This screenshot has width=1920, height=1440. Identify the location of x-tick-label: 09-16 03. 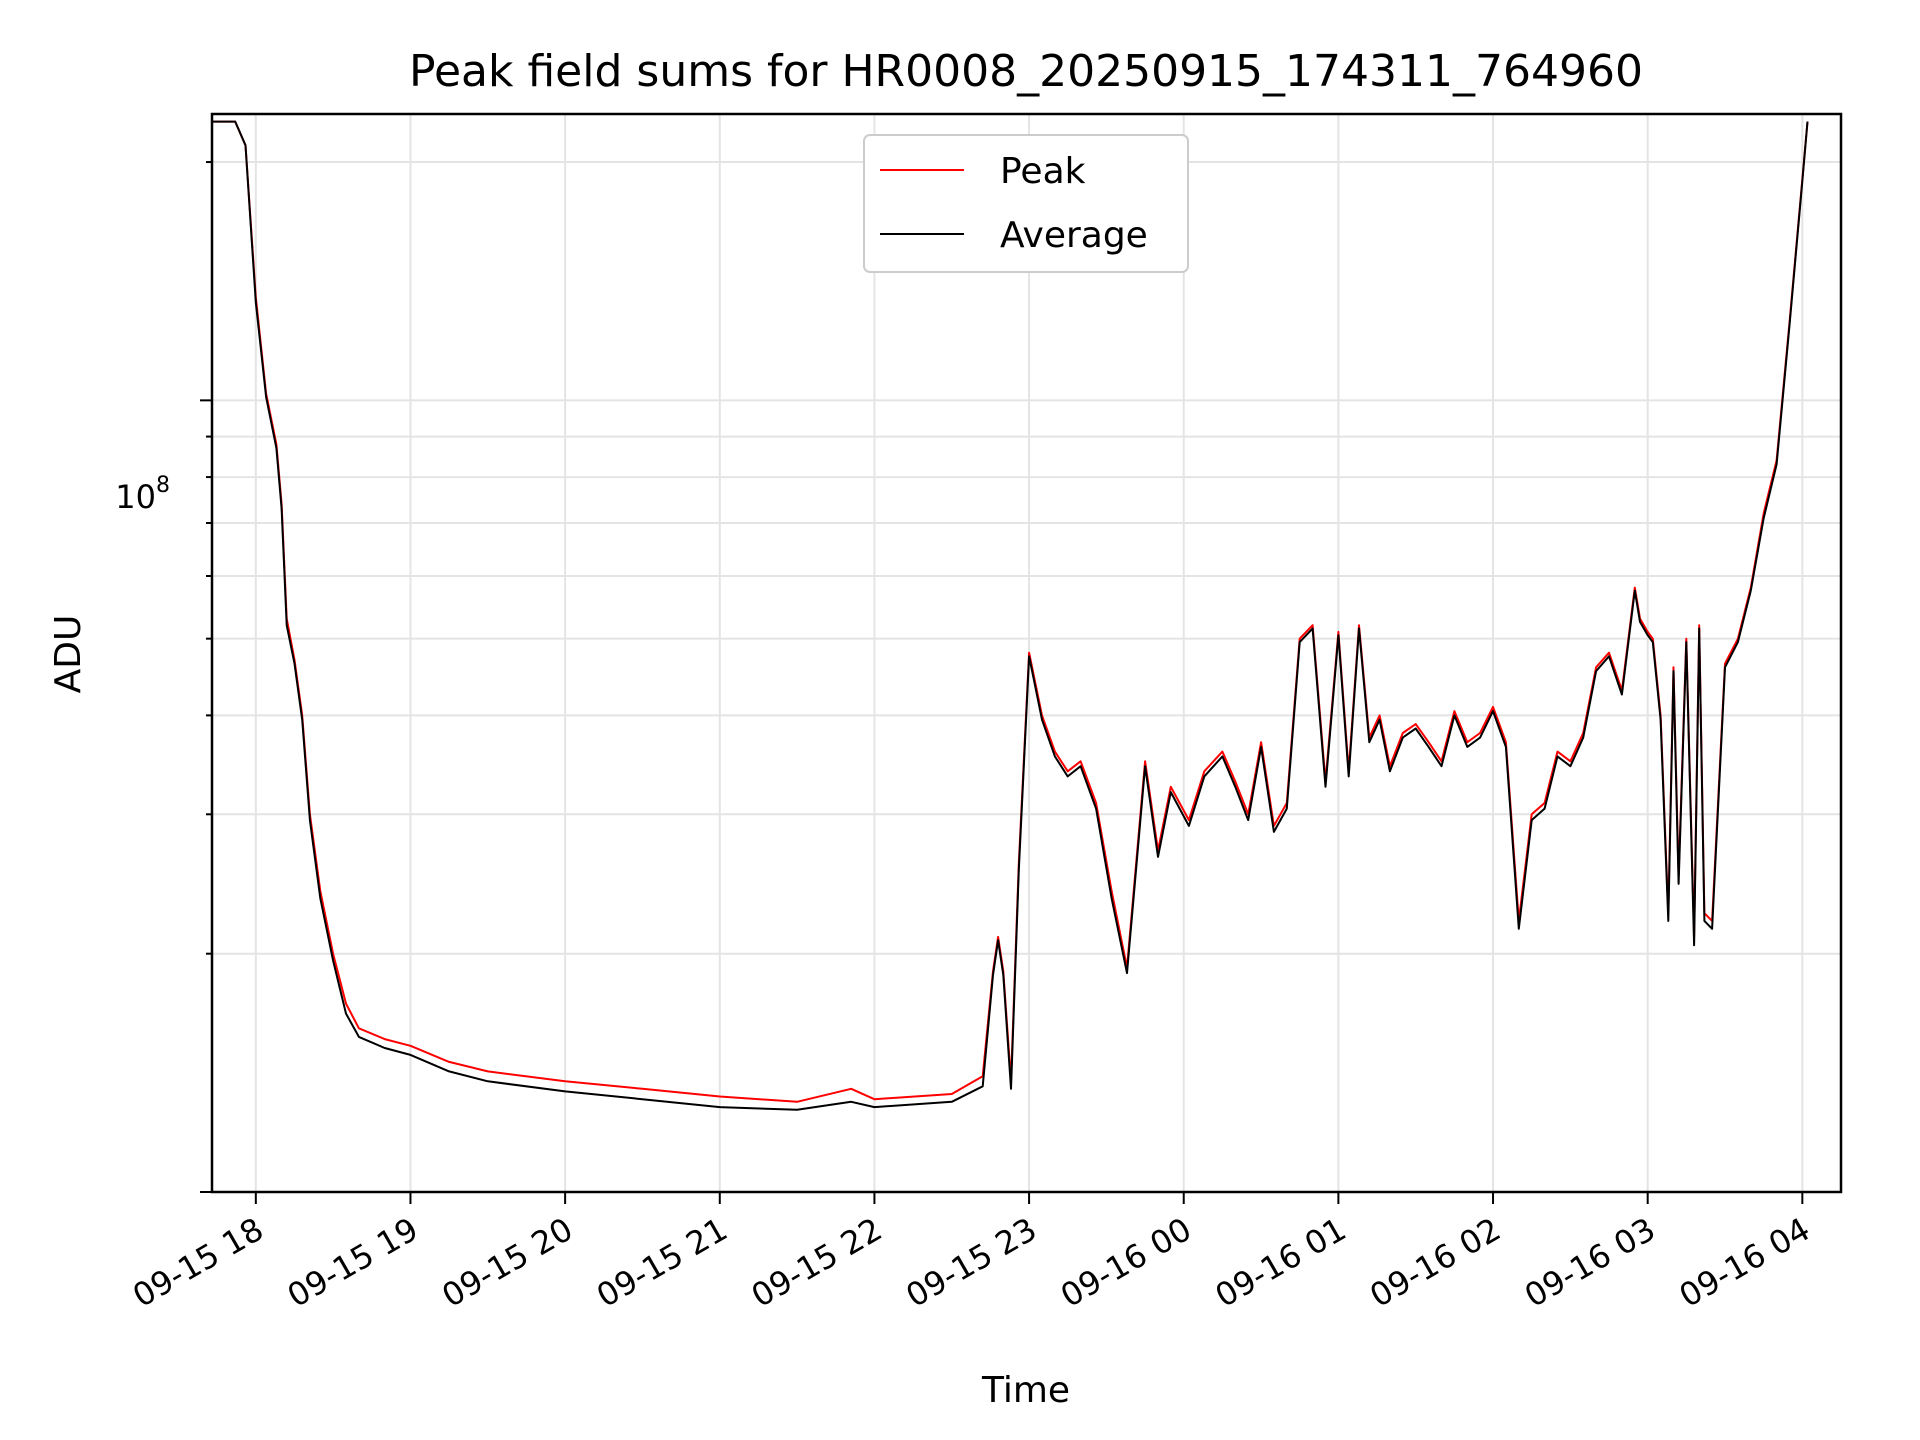
(1590, 1262).